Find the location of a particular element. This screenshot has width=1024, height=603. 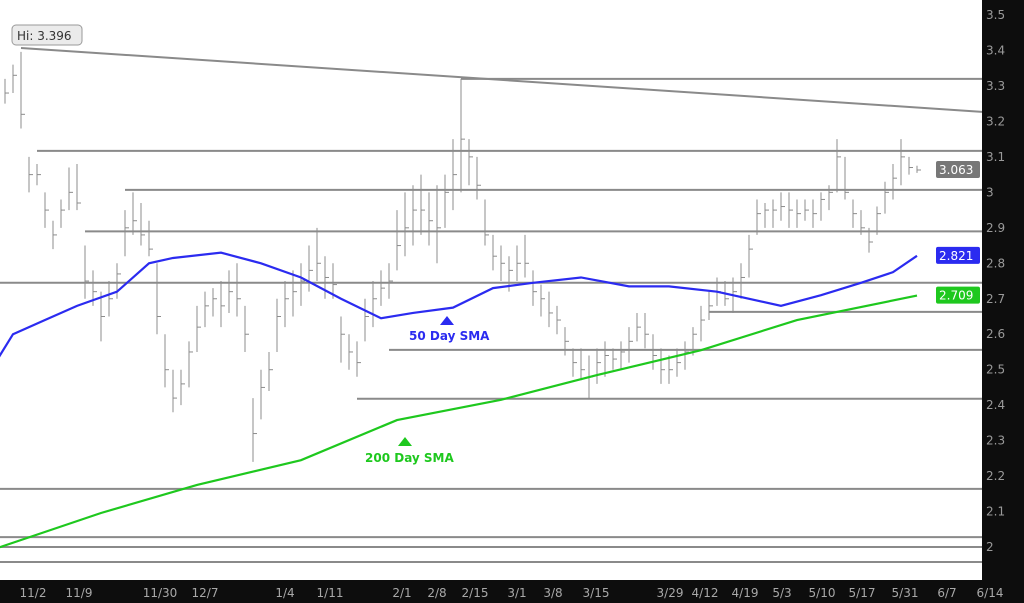

svg-text: 2.821 is located at coordinates (956, 256).